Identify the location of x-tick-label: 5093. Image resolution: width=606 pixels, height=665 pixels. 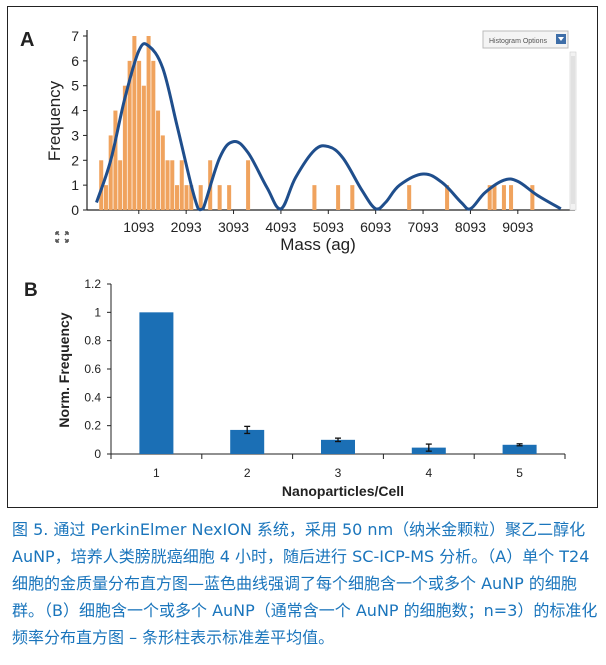
(328, 227).